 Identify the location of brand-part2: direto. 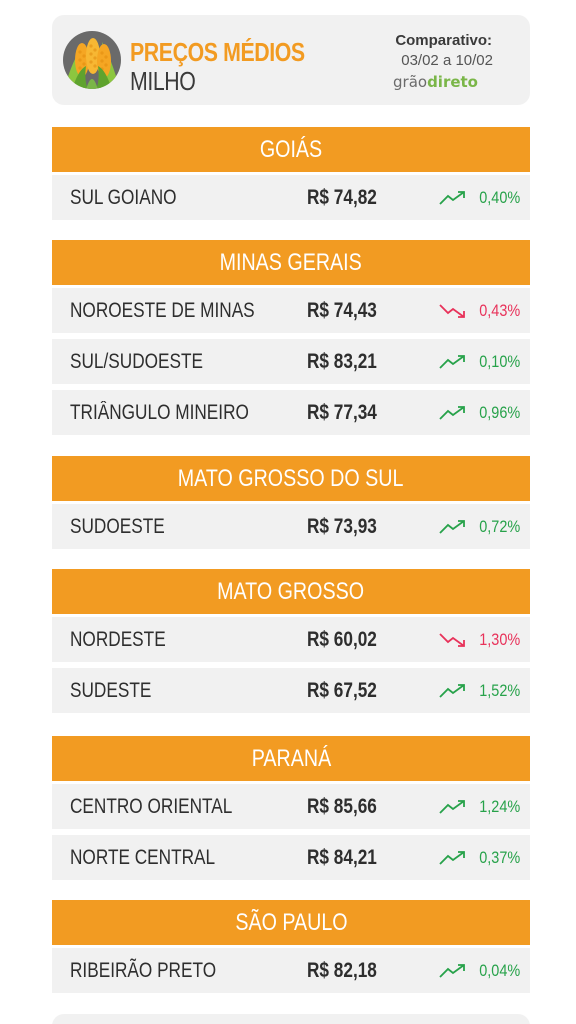
(452, 82).